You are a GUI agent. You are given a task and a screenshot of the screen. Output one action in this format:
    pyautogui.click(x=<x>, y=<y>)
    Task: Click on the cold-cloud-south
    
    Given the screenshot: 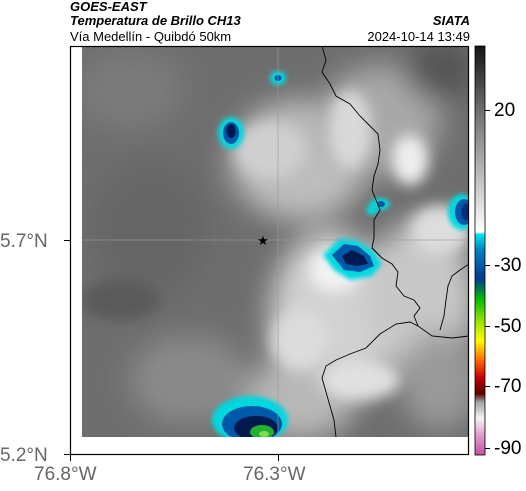 What is the action you would take?
    pyautogui.click(x=250, y=416)
    